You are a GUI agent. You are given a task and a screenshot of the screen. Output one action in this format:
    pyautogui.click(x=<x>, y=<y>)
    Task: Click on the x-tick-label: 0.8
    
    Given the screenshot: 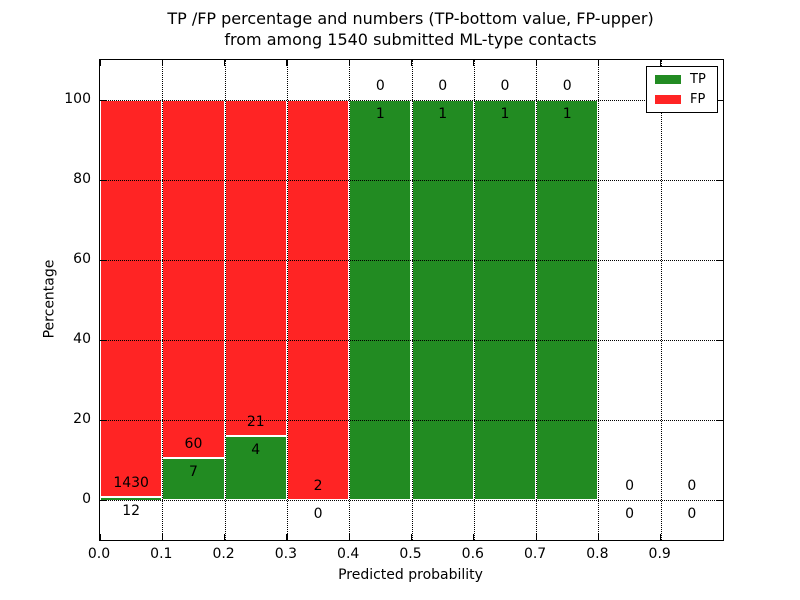 What is the action you would take?
    pyautogui.click(x=597, y=554)
    